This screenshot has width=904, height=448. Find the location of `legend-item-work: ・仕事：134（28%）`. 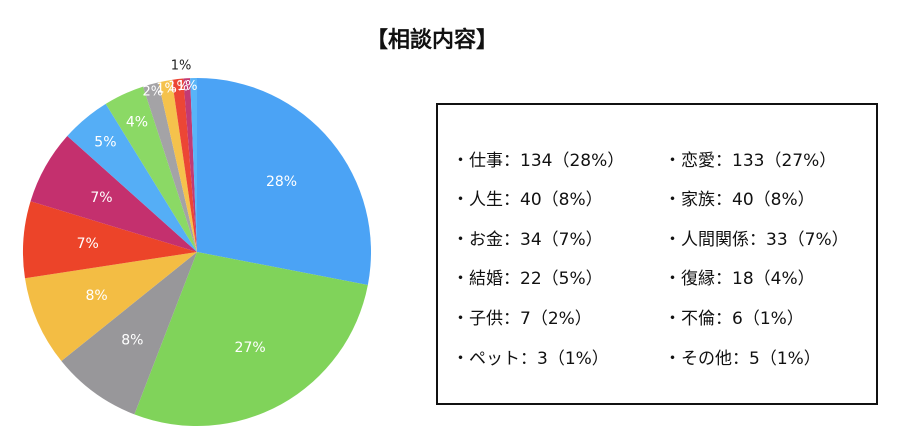

legend-item-work: ・仕事：134（28%） is located at coordinates (538, 161).